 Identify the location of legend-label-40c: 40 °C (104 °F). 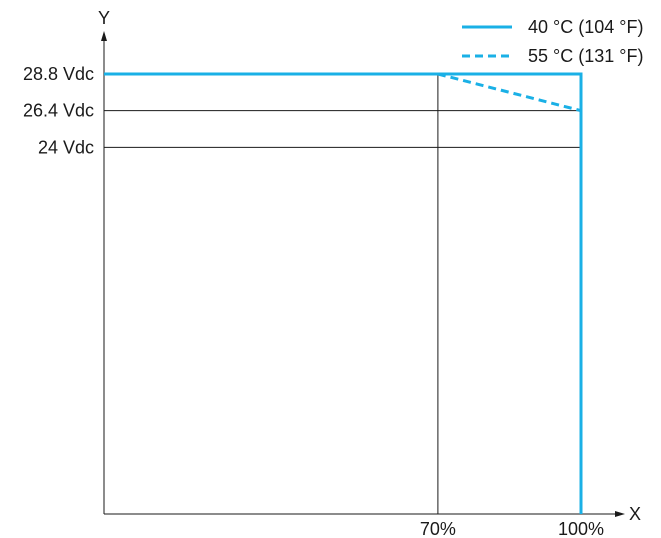
(585, 27).